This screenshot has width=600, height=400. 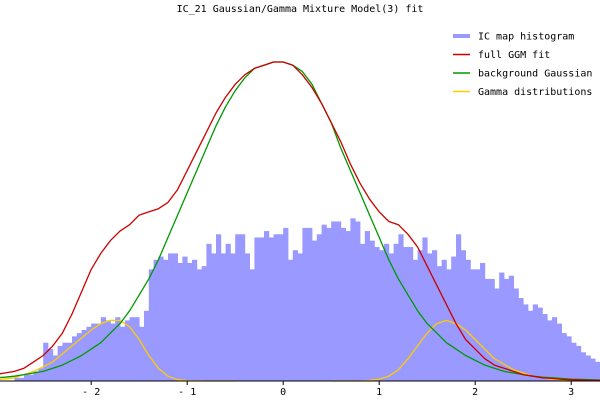 I want to click on x-tick-label: 3, so click(x=571, y=392).